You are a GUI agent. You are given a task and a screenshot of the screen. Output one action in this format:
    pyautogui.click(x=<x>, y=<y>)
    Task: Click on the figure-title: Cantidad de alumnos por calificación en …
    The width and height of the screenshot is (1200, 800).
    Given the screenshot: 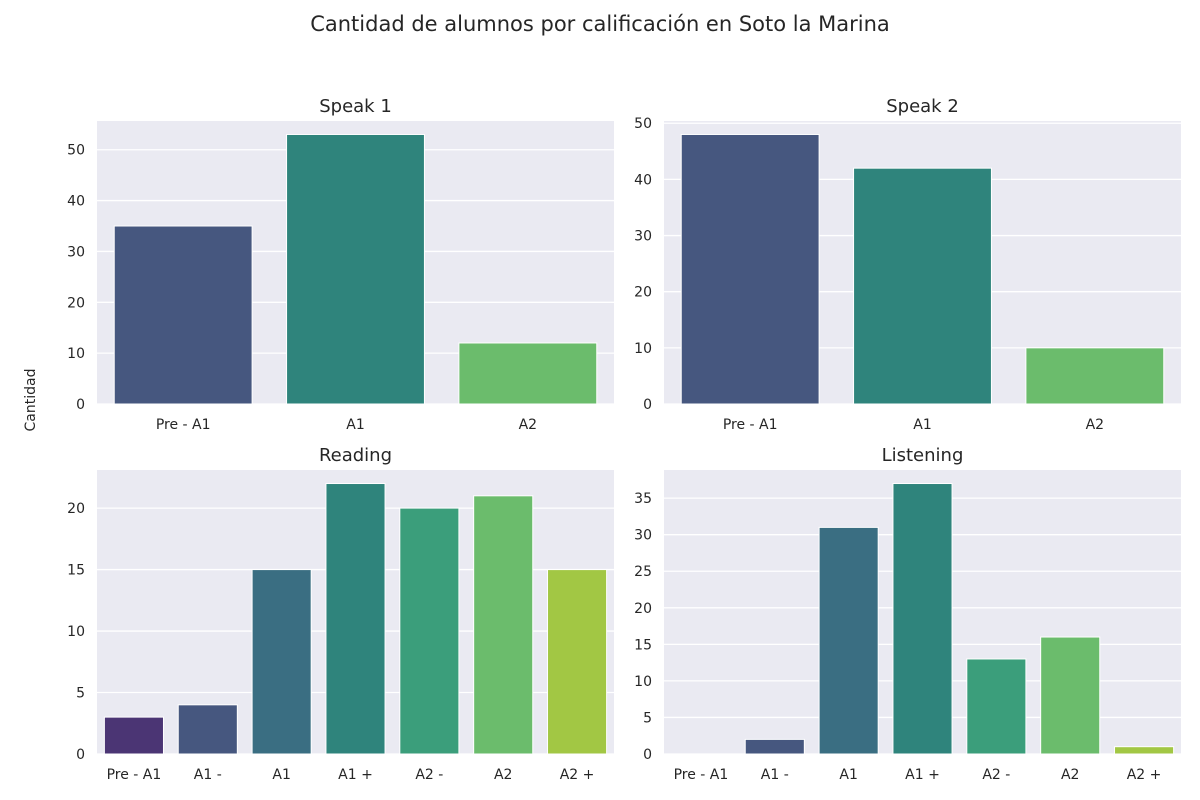 What is the action you would take?
    pyautogui.click(x=600, y=24)
    